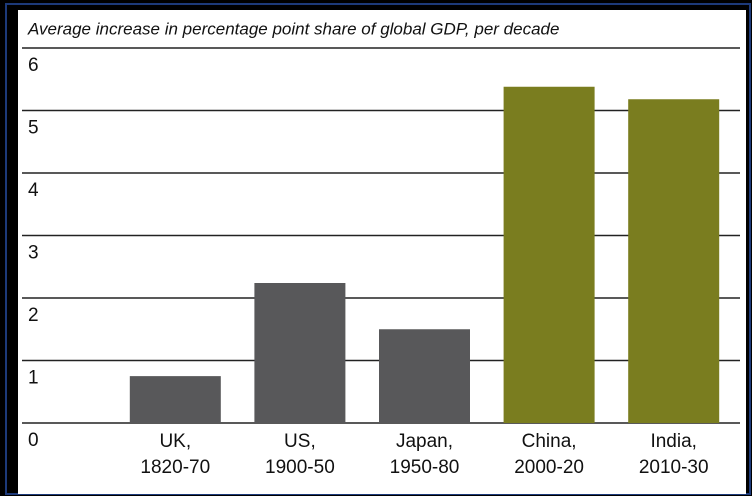  What do you see at coordinates (33, 65) in the screenshot?
I see `y-tick-label: 6` at bounding box center [33, 65].